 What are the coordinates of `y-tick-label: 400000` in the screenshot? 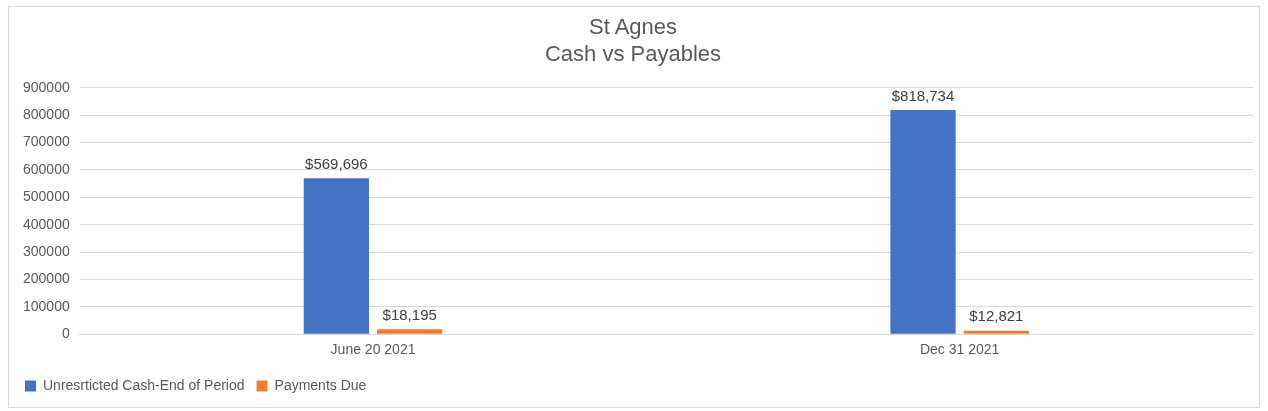 It's located at (46, 223).